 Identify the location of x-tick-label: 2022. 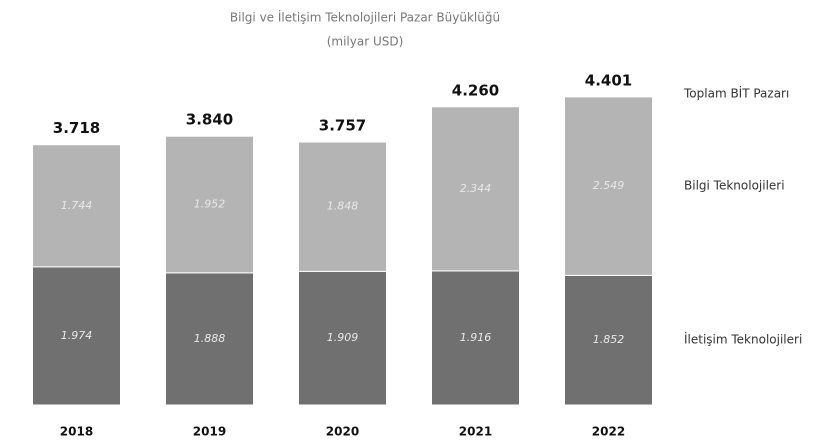
(608, 432).